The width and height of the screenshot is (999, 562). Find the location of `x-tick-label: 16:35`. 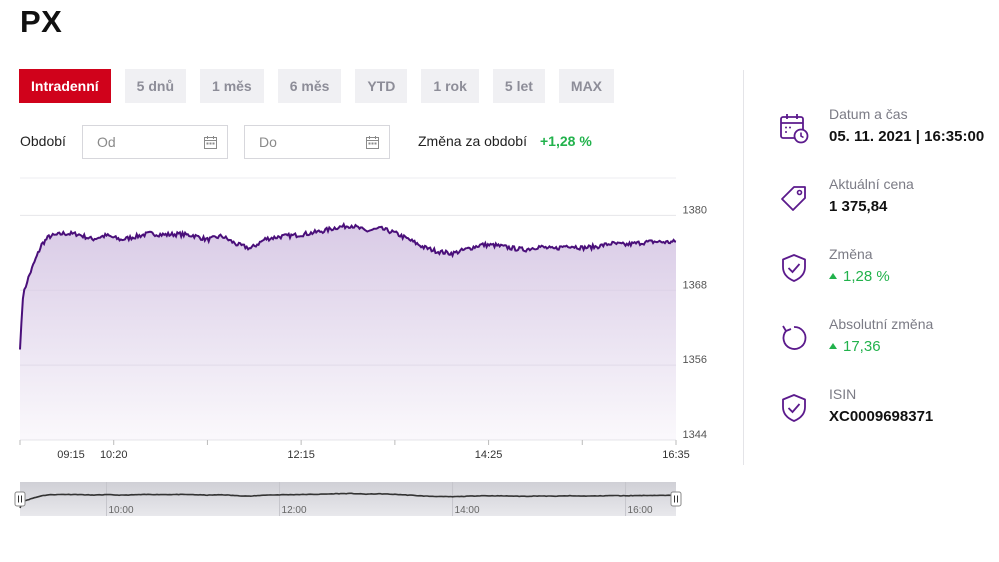

x-tick-label: 16:35 is located at coordinates (676, 455).